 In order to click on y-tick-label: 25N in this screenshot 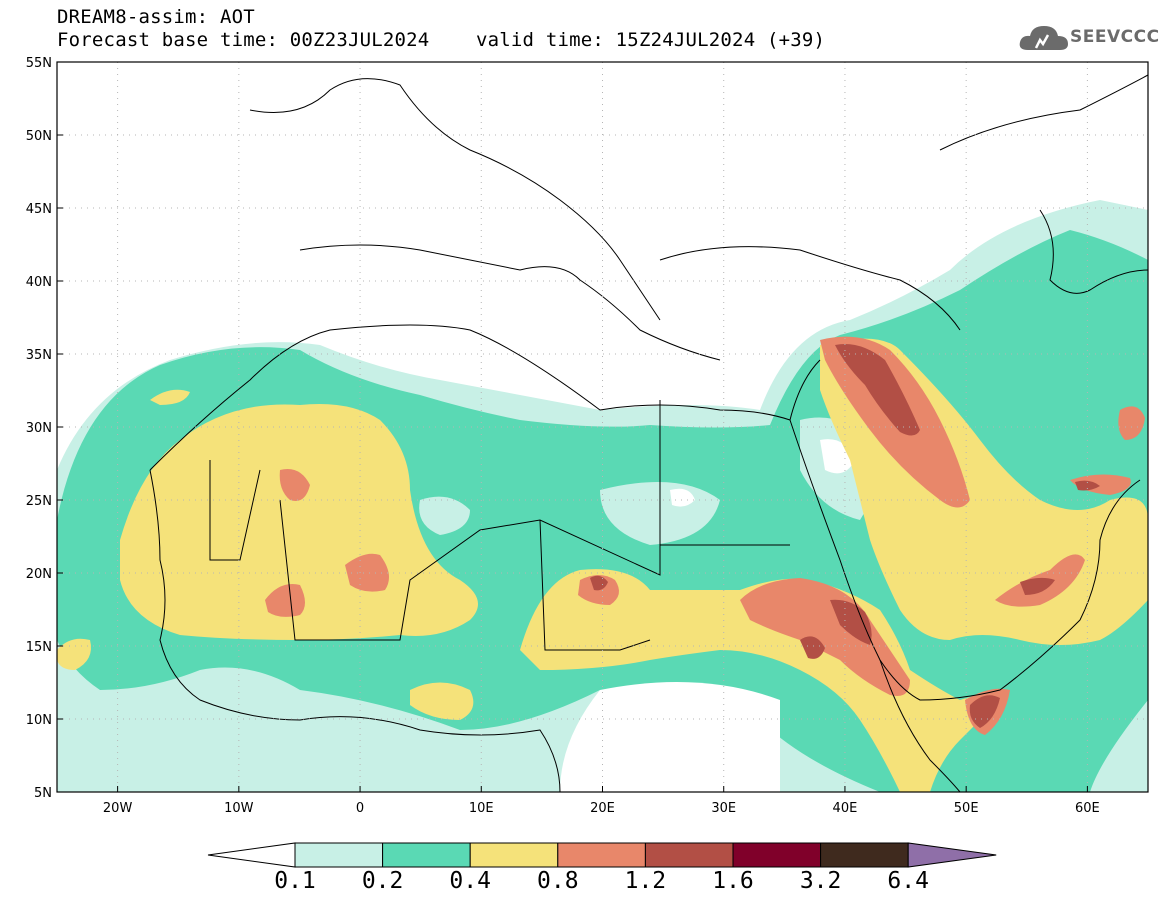, I will do `click(39, 501)`.